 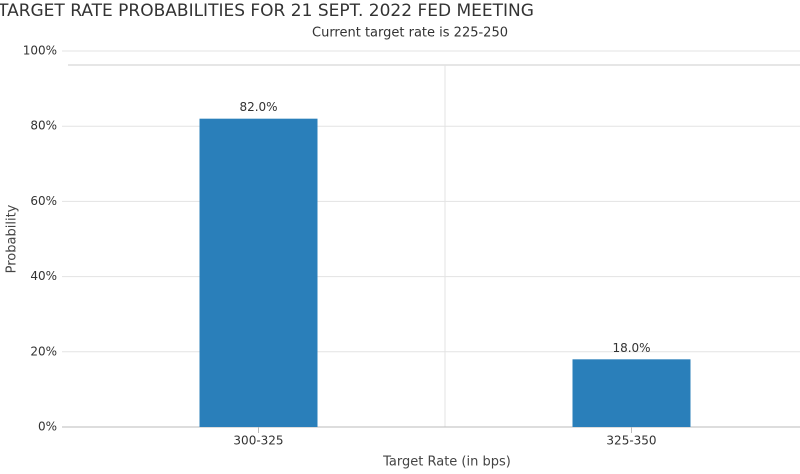 What do you see at coordinates (43, 276) in the screenshot?
I see `y-tick-label: 40%` at bounding box center [43, 276].